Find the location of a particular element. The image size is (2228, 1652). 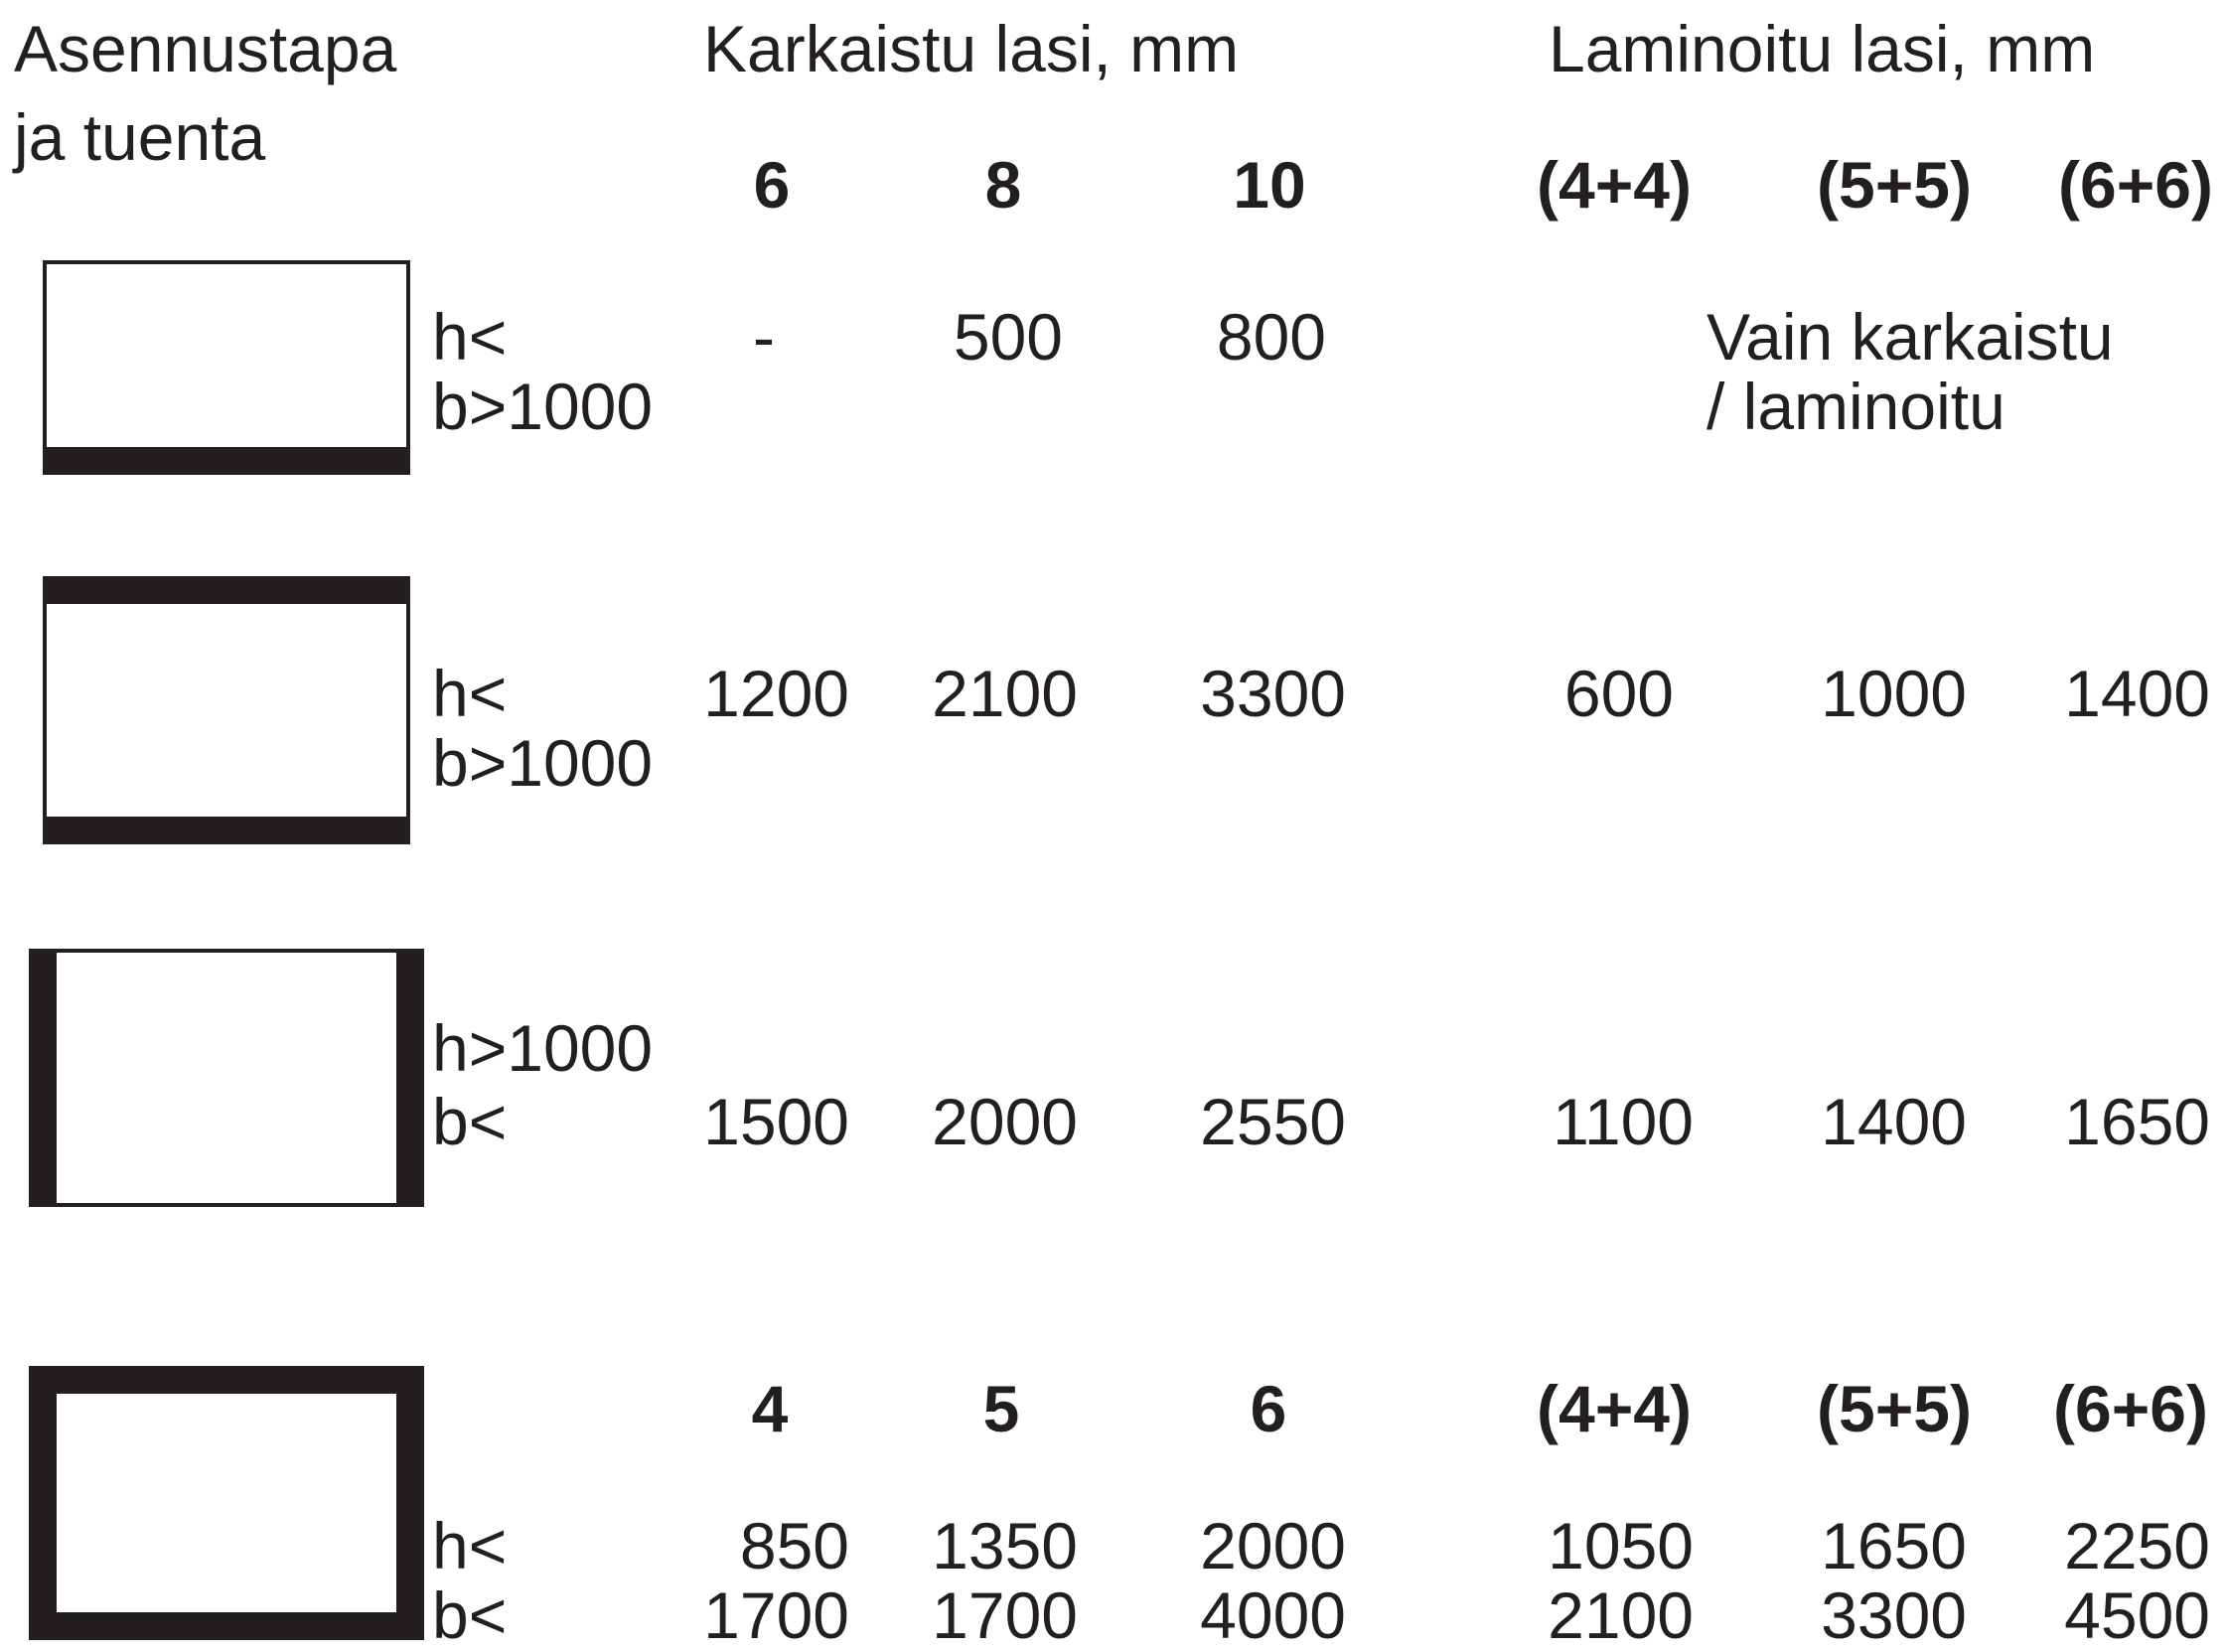

value-tempered-10: 3300 is located at coordinates (1273, 693).